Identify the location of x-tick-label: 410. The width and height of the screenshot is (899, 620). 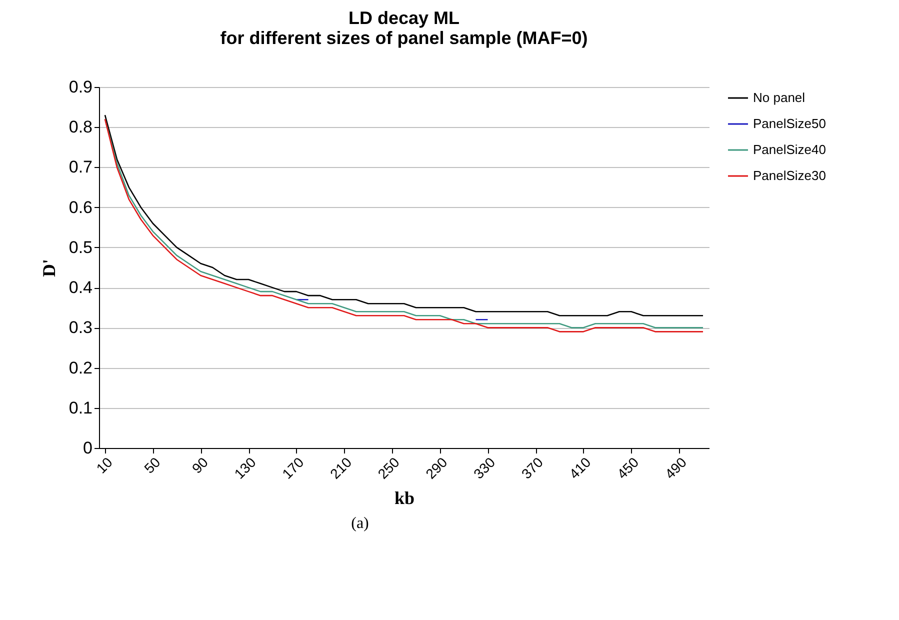
(580, 468).